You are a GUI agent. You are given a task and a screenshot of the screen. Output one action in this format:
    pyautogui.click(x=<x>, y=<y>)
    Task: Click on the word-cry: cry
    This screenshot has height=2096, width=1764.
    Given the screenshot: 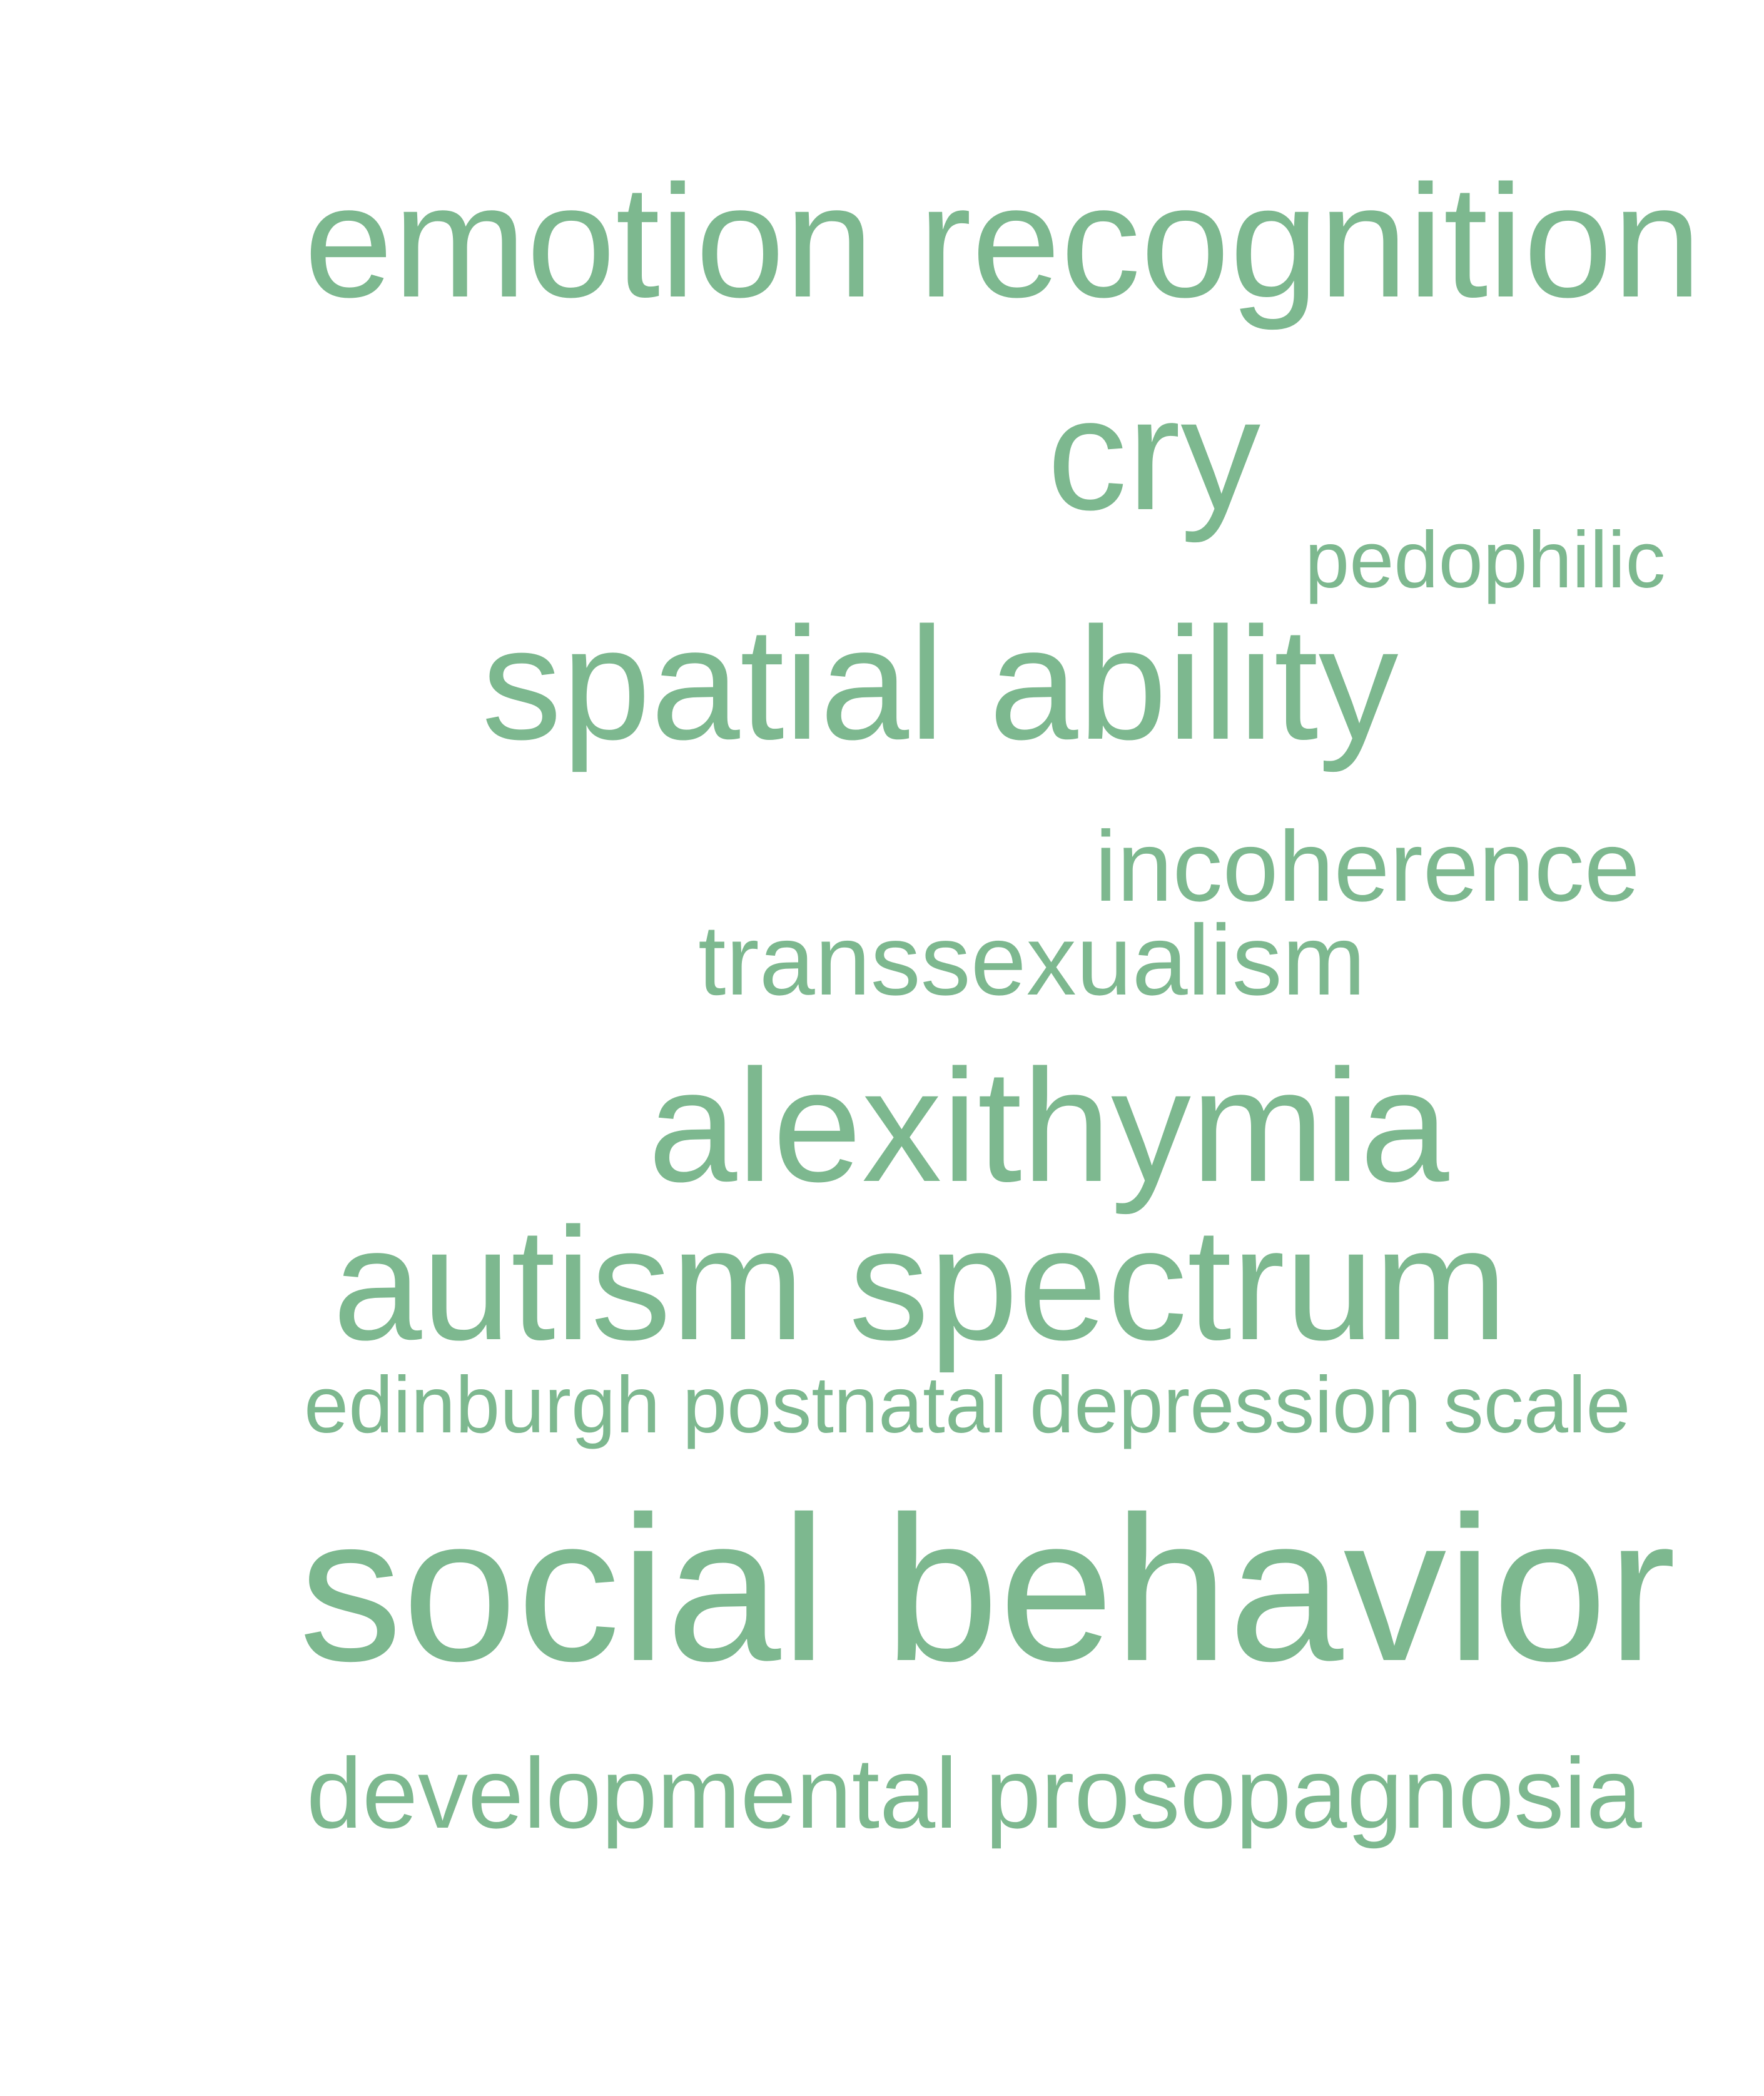 What is the action you would take?
    pyautogui.click(x=1154, y=455)
    